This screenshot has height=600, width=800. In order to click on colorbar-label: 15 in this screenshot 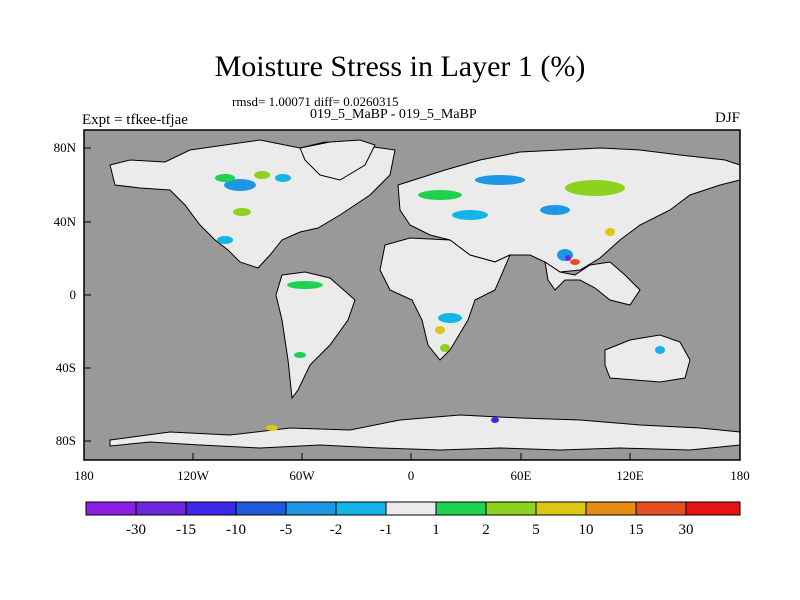, I will do `click(636, 530)`.